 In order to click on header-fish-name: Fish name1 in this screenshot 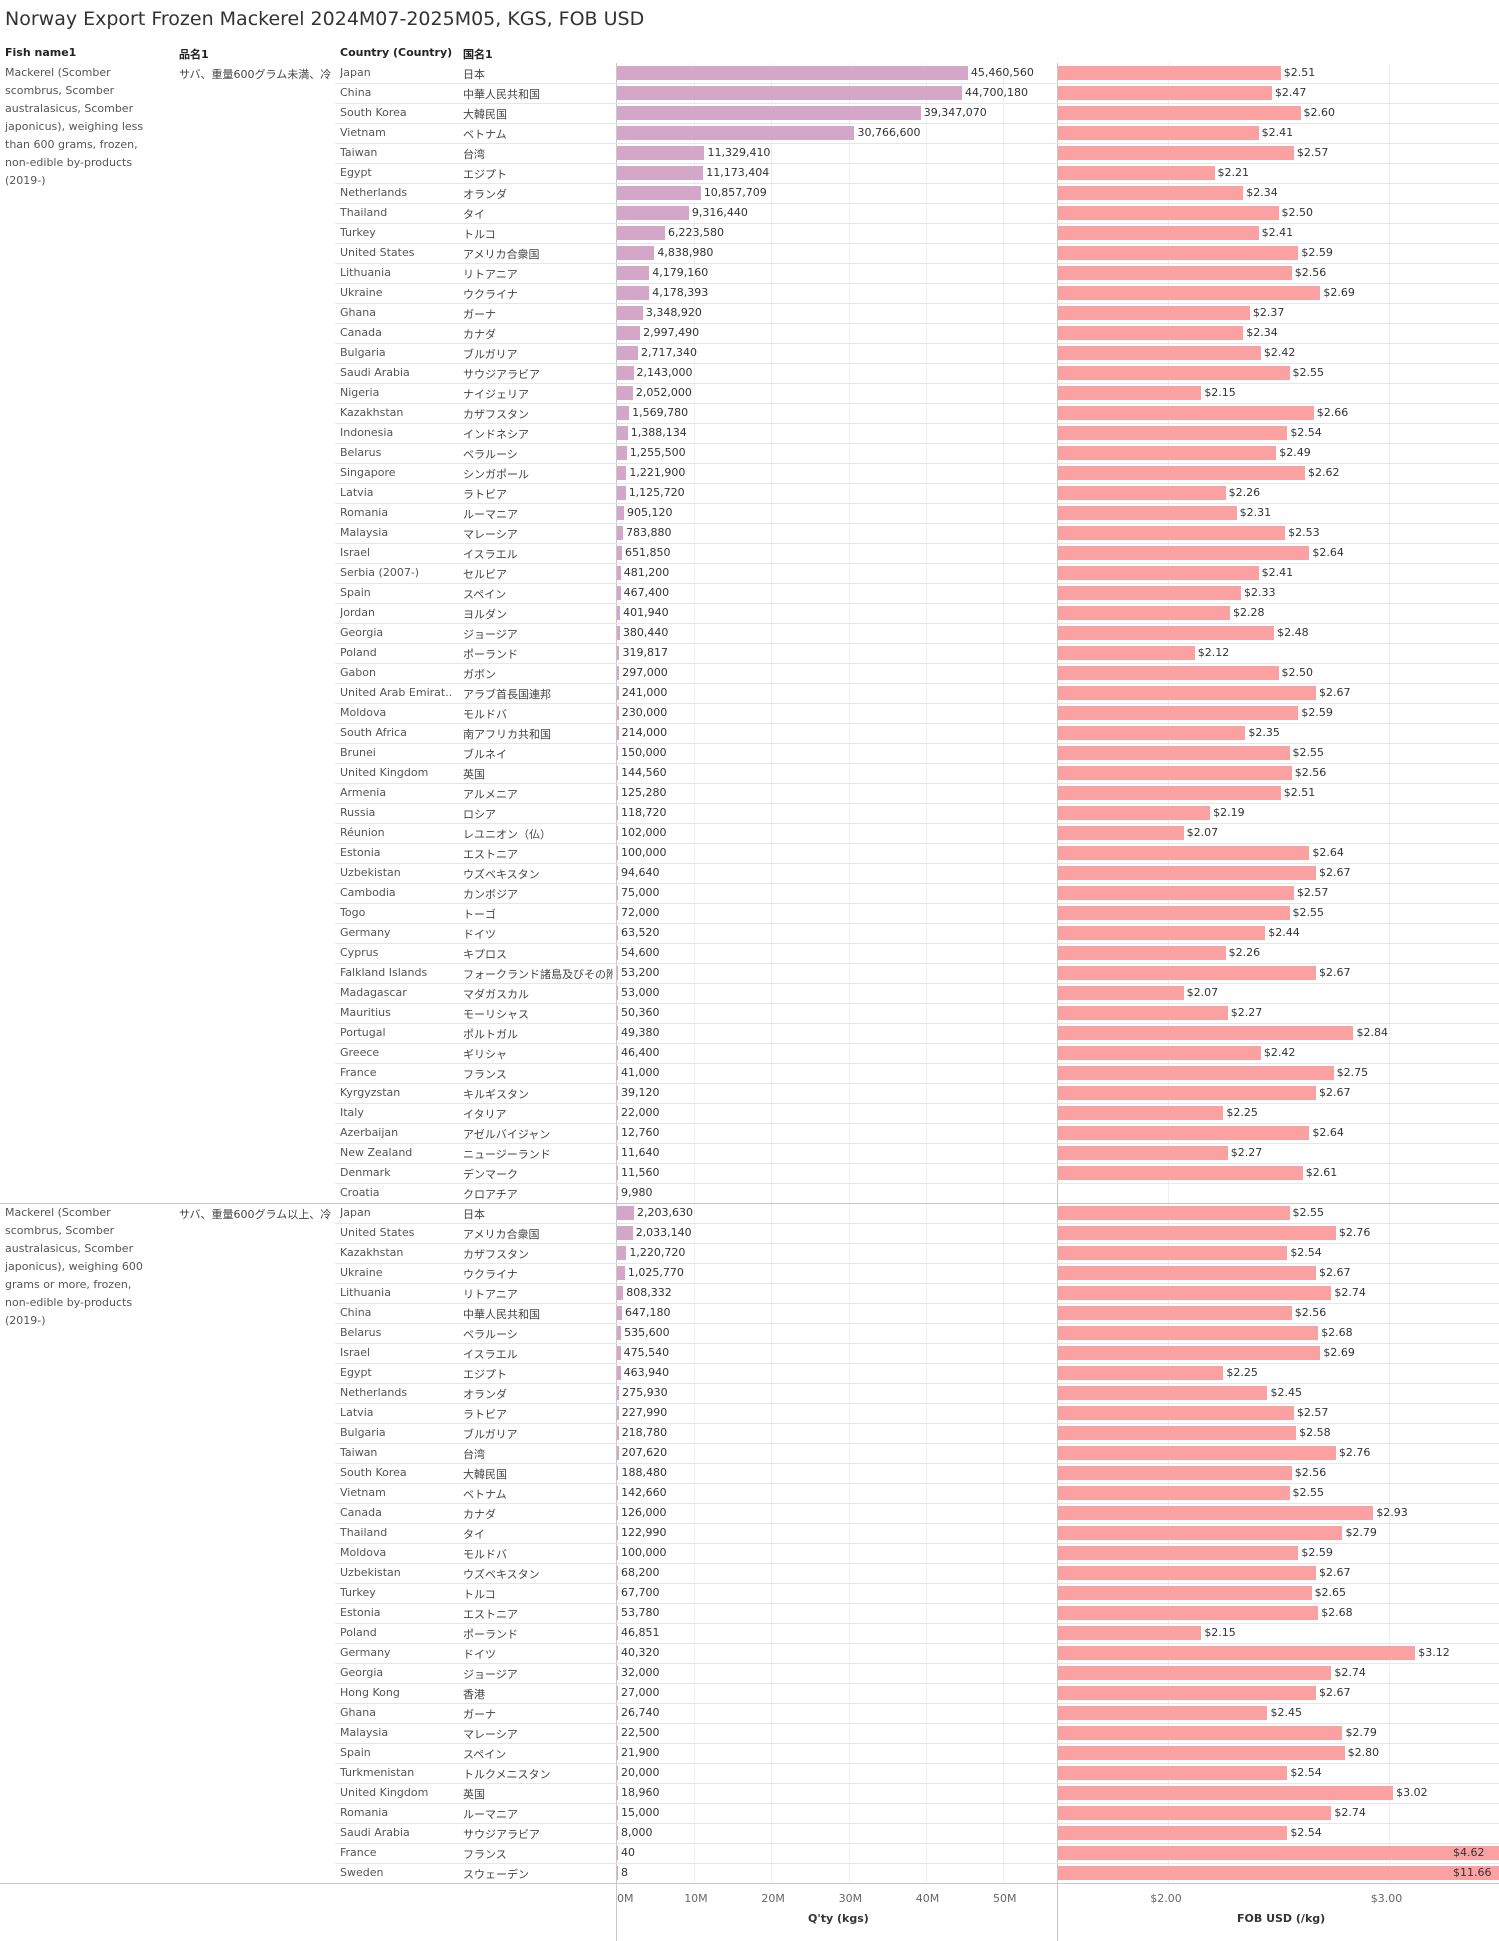, I will do `click(41, 52)`.